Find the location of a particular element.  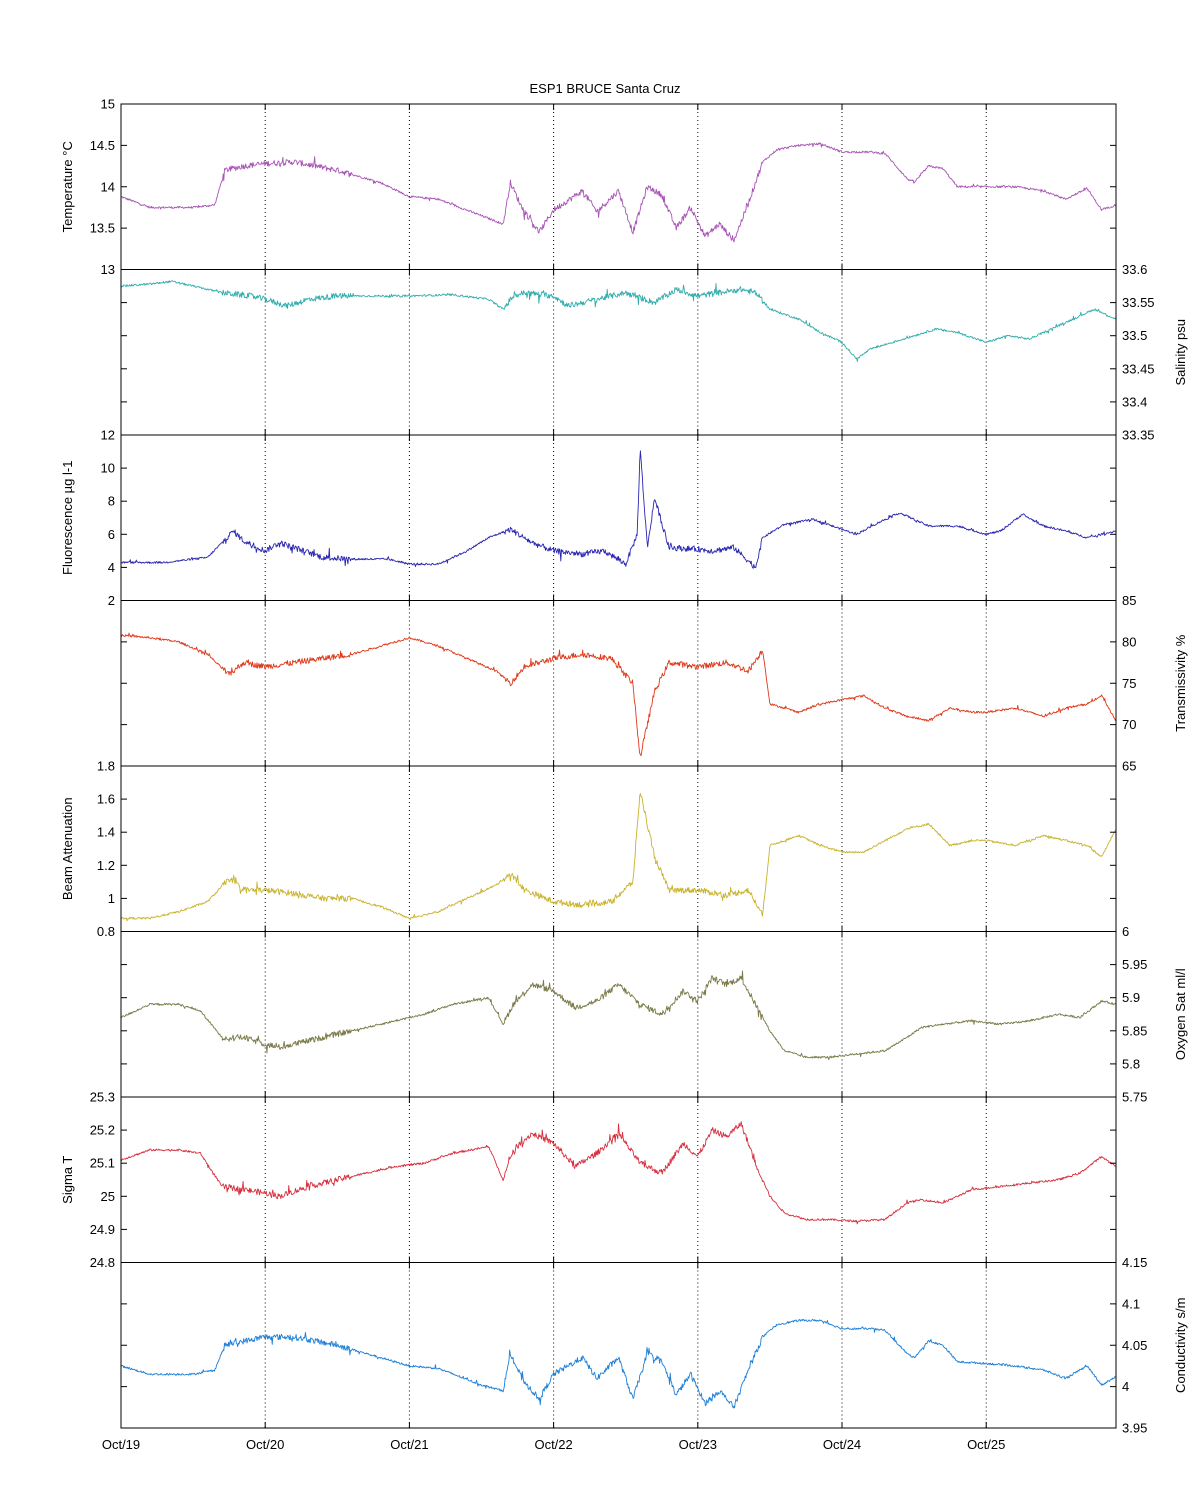

y-axis-label: Temperature °C is located at coordinates (67, 186).